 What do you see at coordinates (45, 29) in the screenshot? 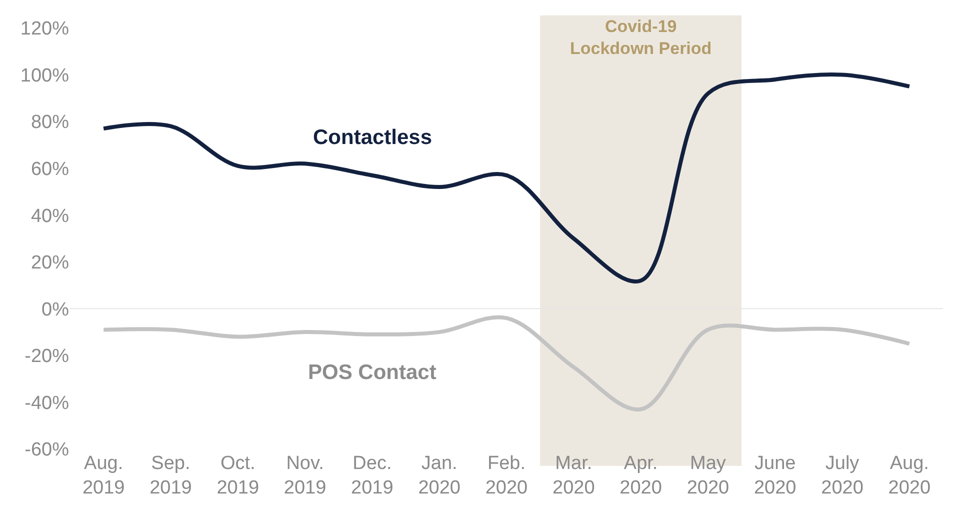
I see `y-tick-label: 120%` at bounding box center [45, 29].